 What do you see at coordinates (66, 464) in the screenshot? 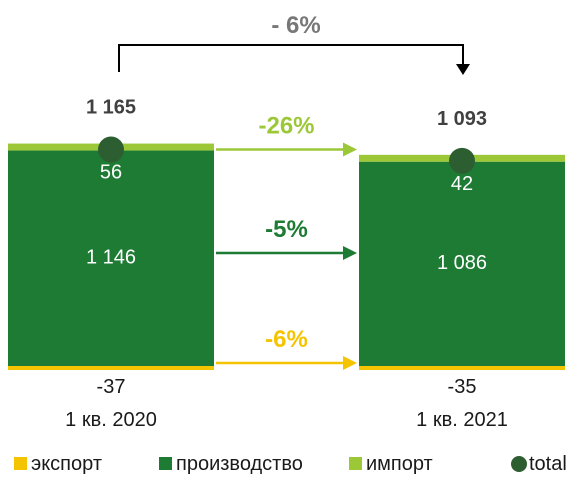
I see `legend-label-export: экспорт` at bounding box center [66, 464].